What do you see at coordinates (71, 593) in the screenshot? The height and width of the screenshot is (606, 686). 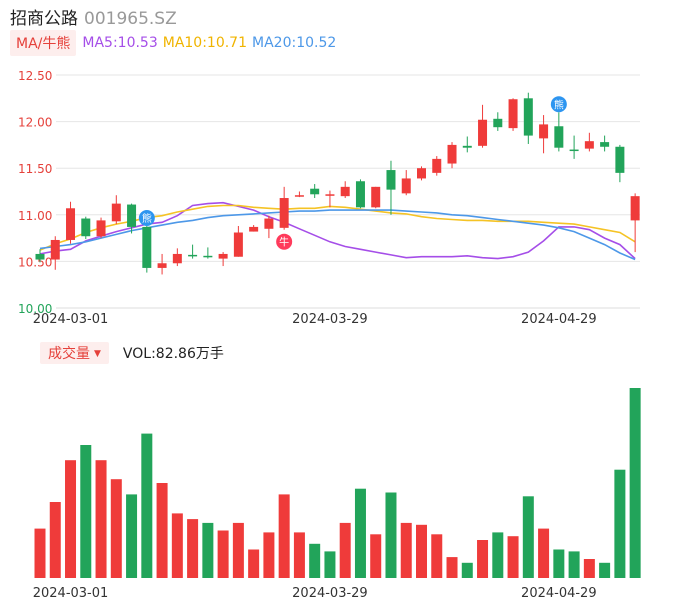 I see `x-tick-label: 2024-03-01` at bounding box center [71, 593].